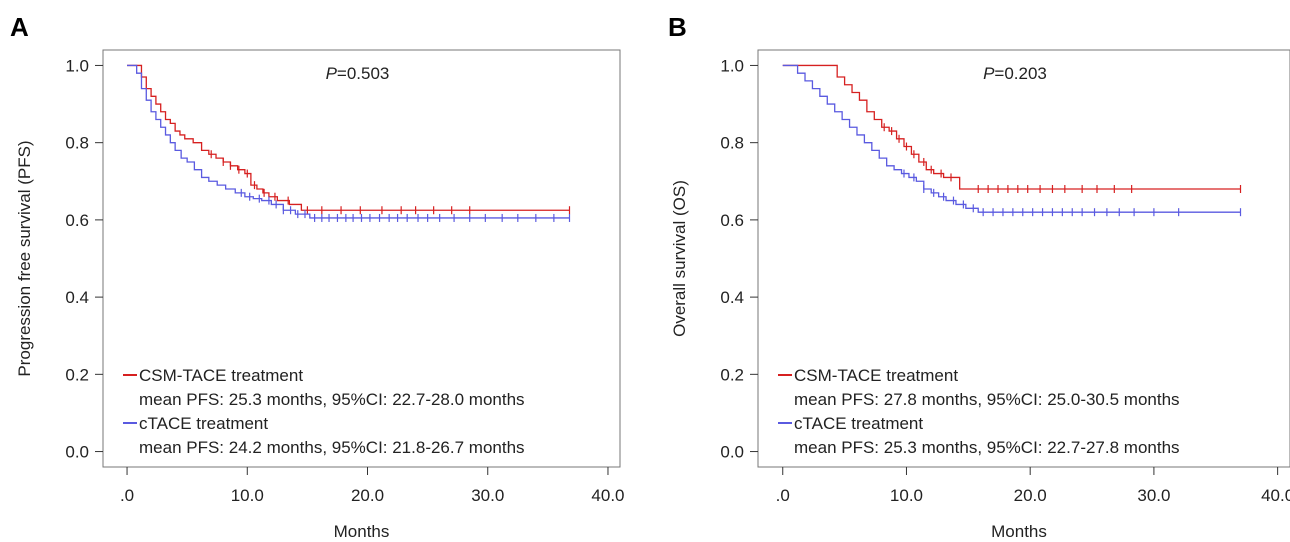  Describe the element at coordinates (1020, 73) in the screenshot. I see `p-value-number: =0.203` at that location.